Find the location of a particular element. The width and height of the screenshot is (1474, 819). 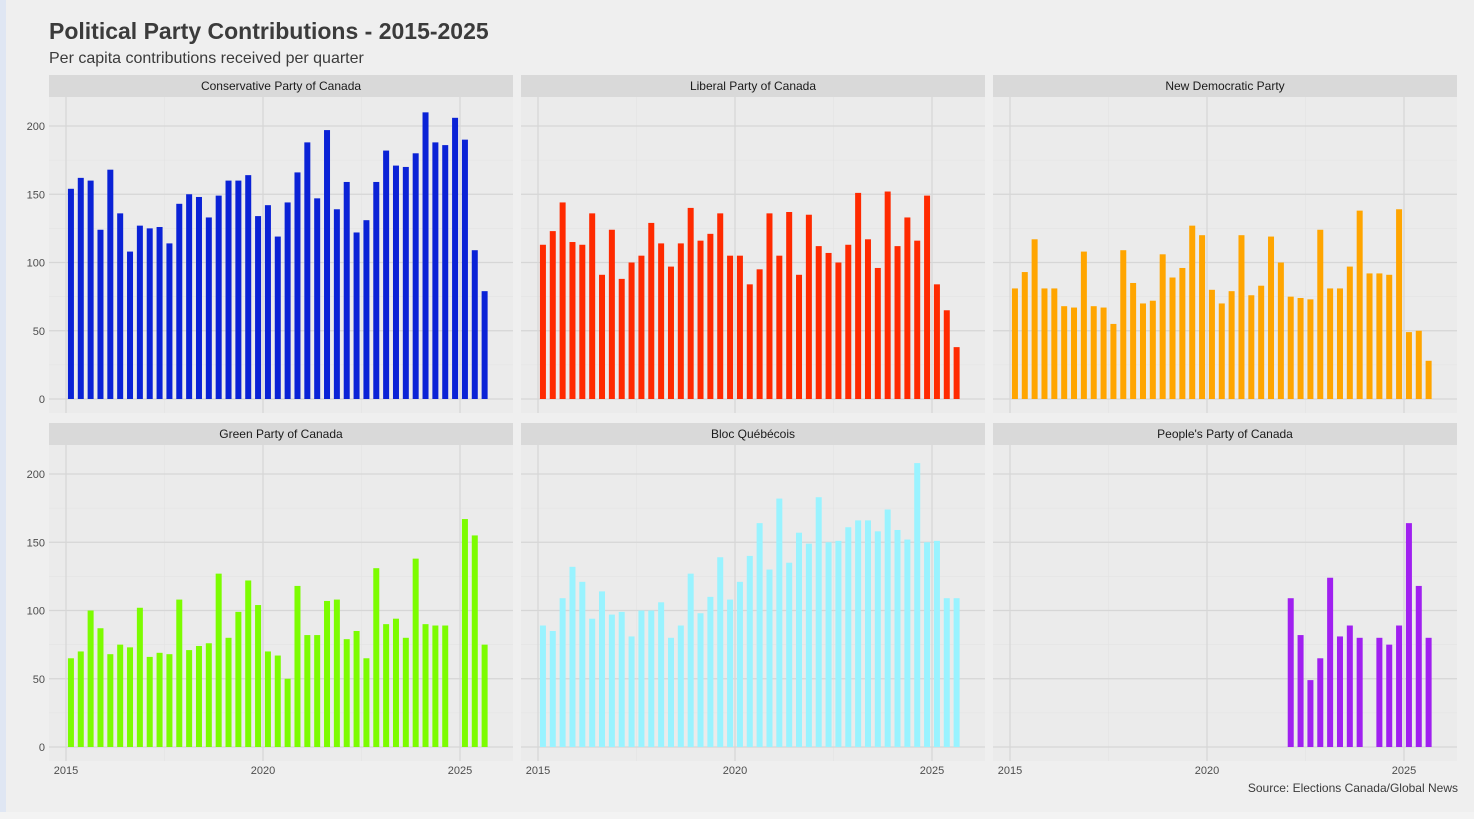

x-tick-label: 2020 is located at coordinates (1207, 771).